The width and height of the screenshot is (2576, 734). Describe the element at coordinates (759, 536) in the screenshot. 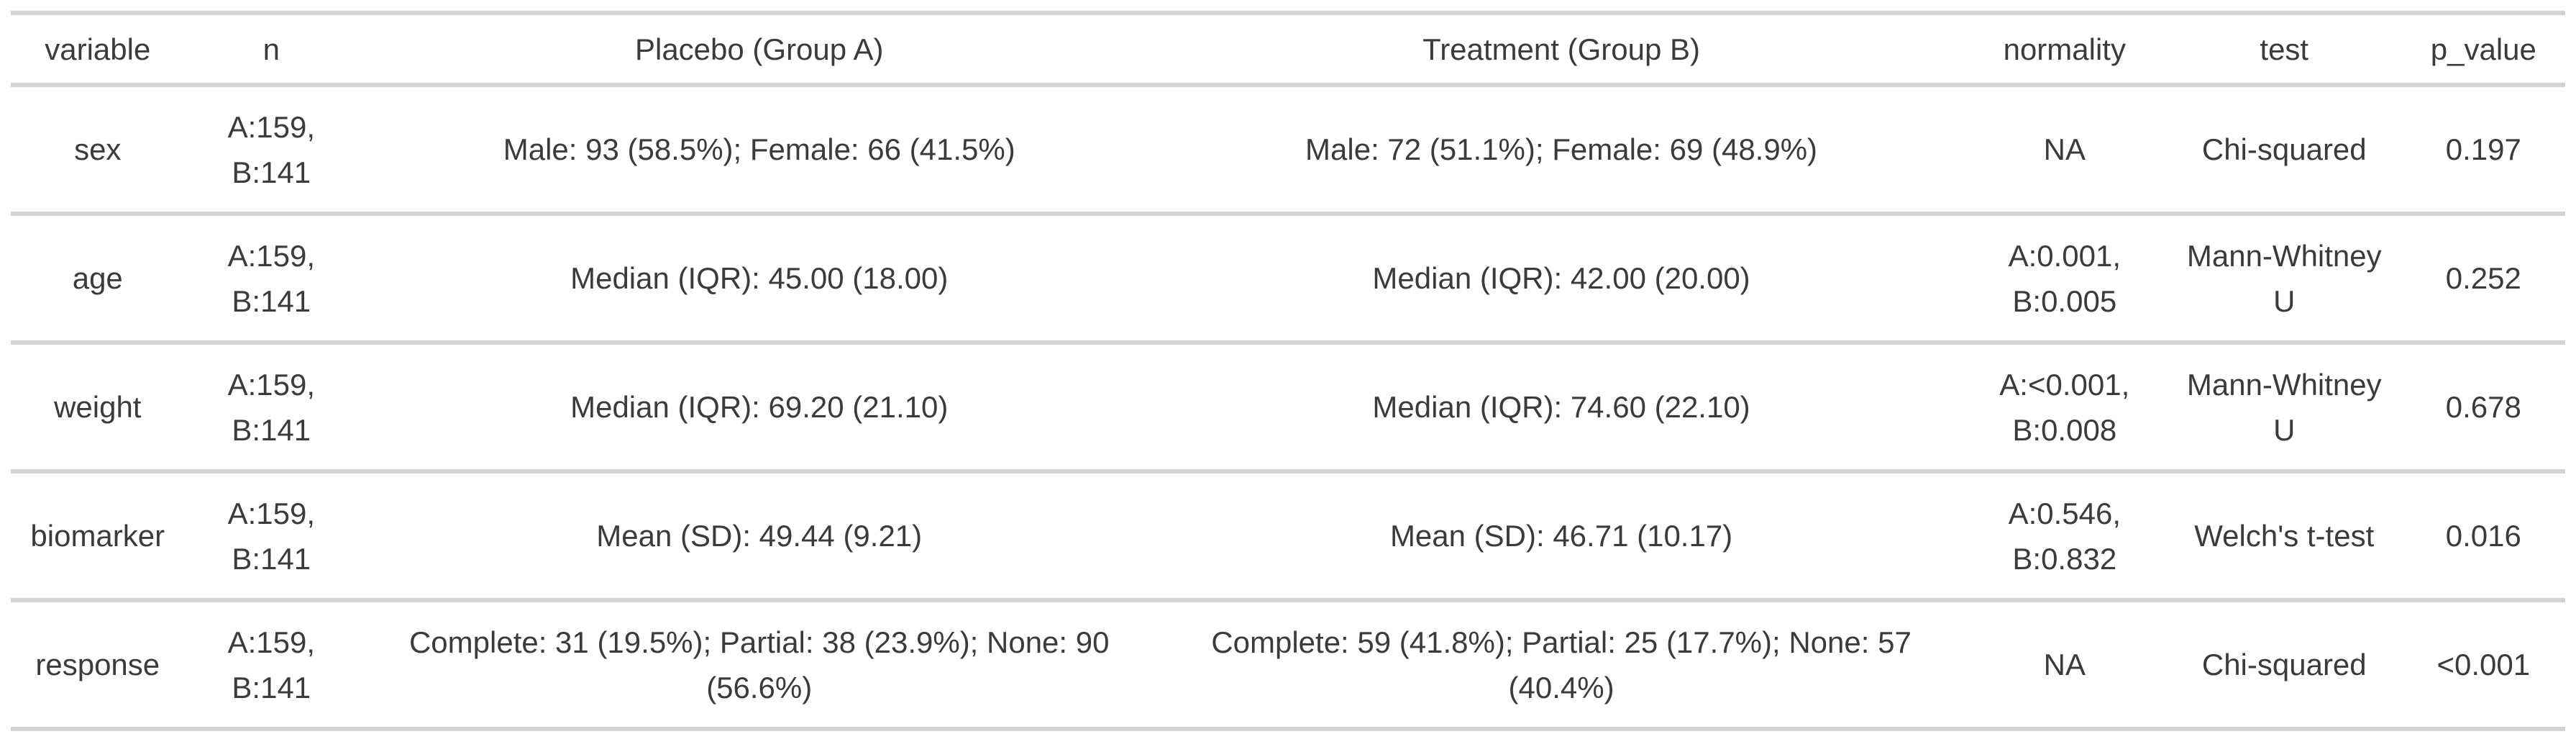

I see `cell-placebo: Mean (SD): 49.44 (9.21)` at that location.